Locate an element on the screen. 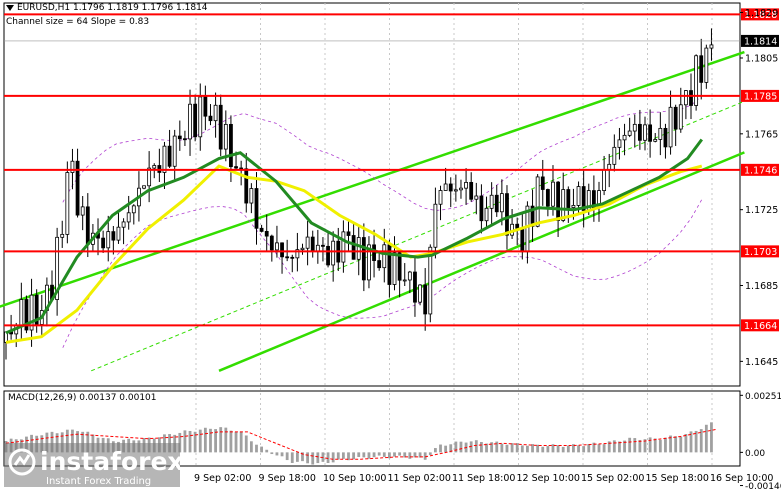 The image size is (781, 493). macd-y-tick-label: -0.00146 is located at coordinates (763, 485).